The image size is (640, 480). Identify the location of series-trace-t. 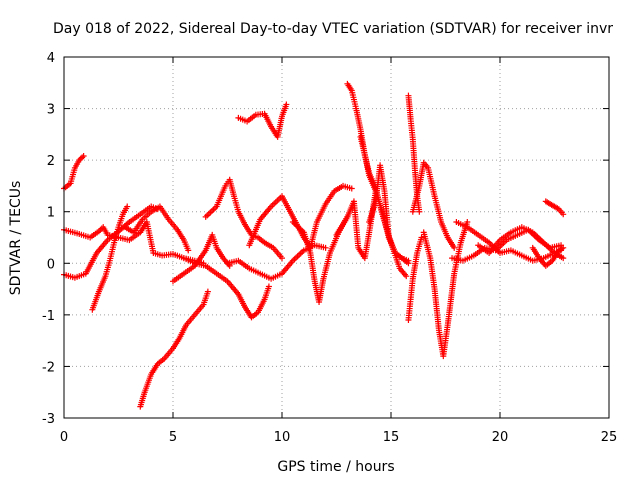
(433, 205).